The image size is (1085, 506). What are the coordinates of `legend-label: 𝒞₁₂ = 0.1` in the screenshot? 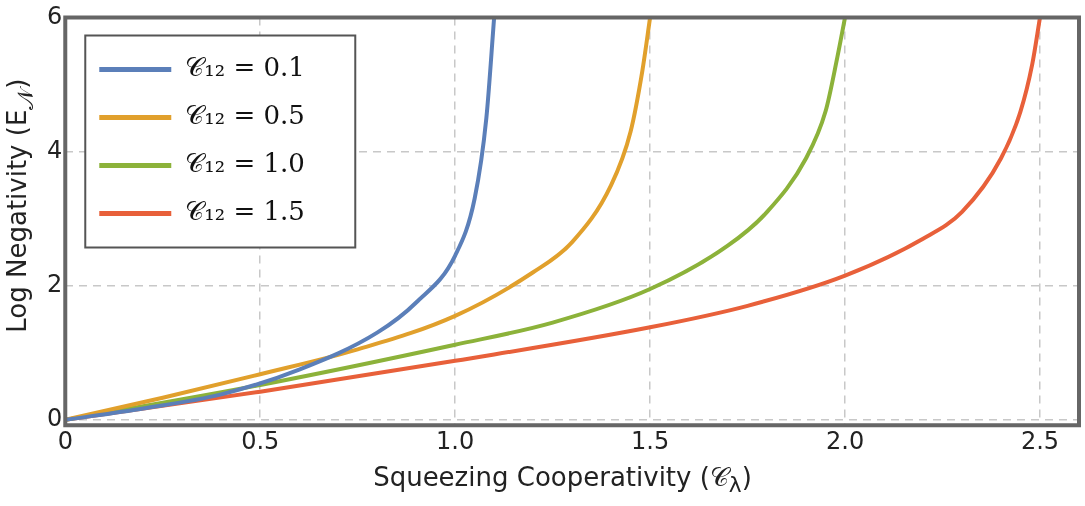 It's located at (245, 67).